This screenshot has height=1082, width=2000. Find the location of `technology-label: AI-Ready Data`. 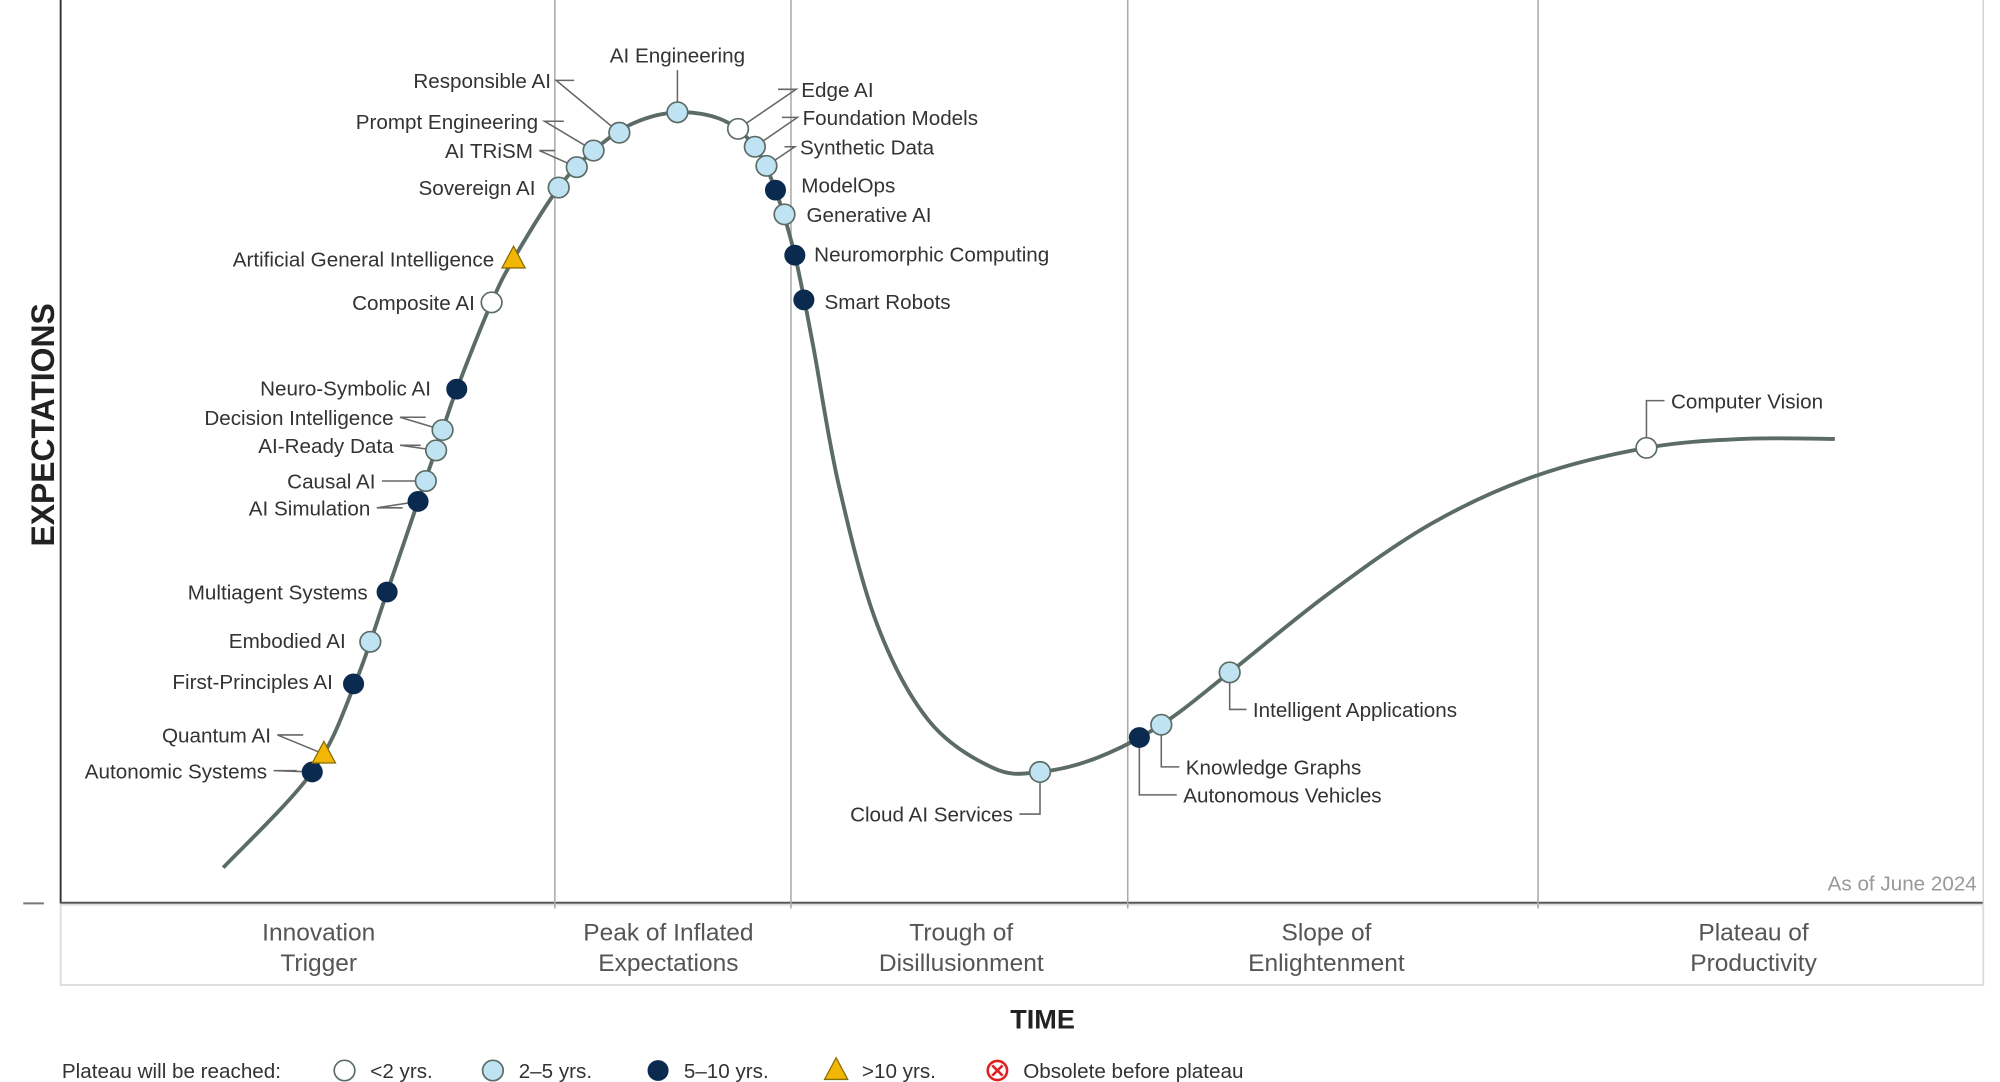

technology-label: AI-Ready Data is located at coordinates (326, 446).